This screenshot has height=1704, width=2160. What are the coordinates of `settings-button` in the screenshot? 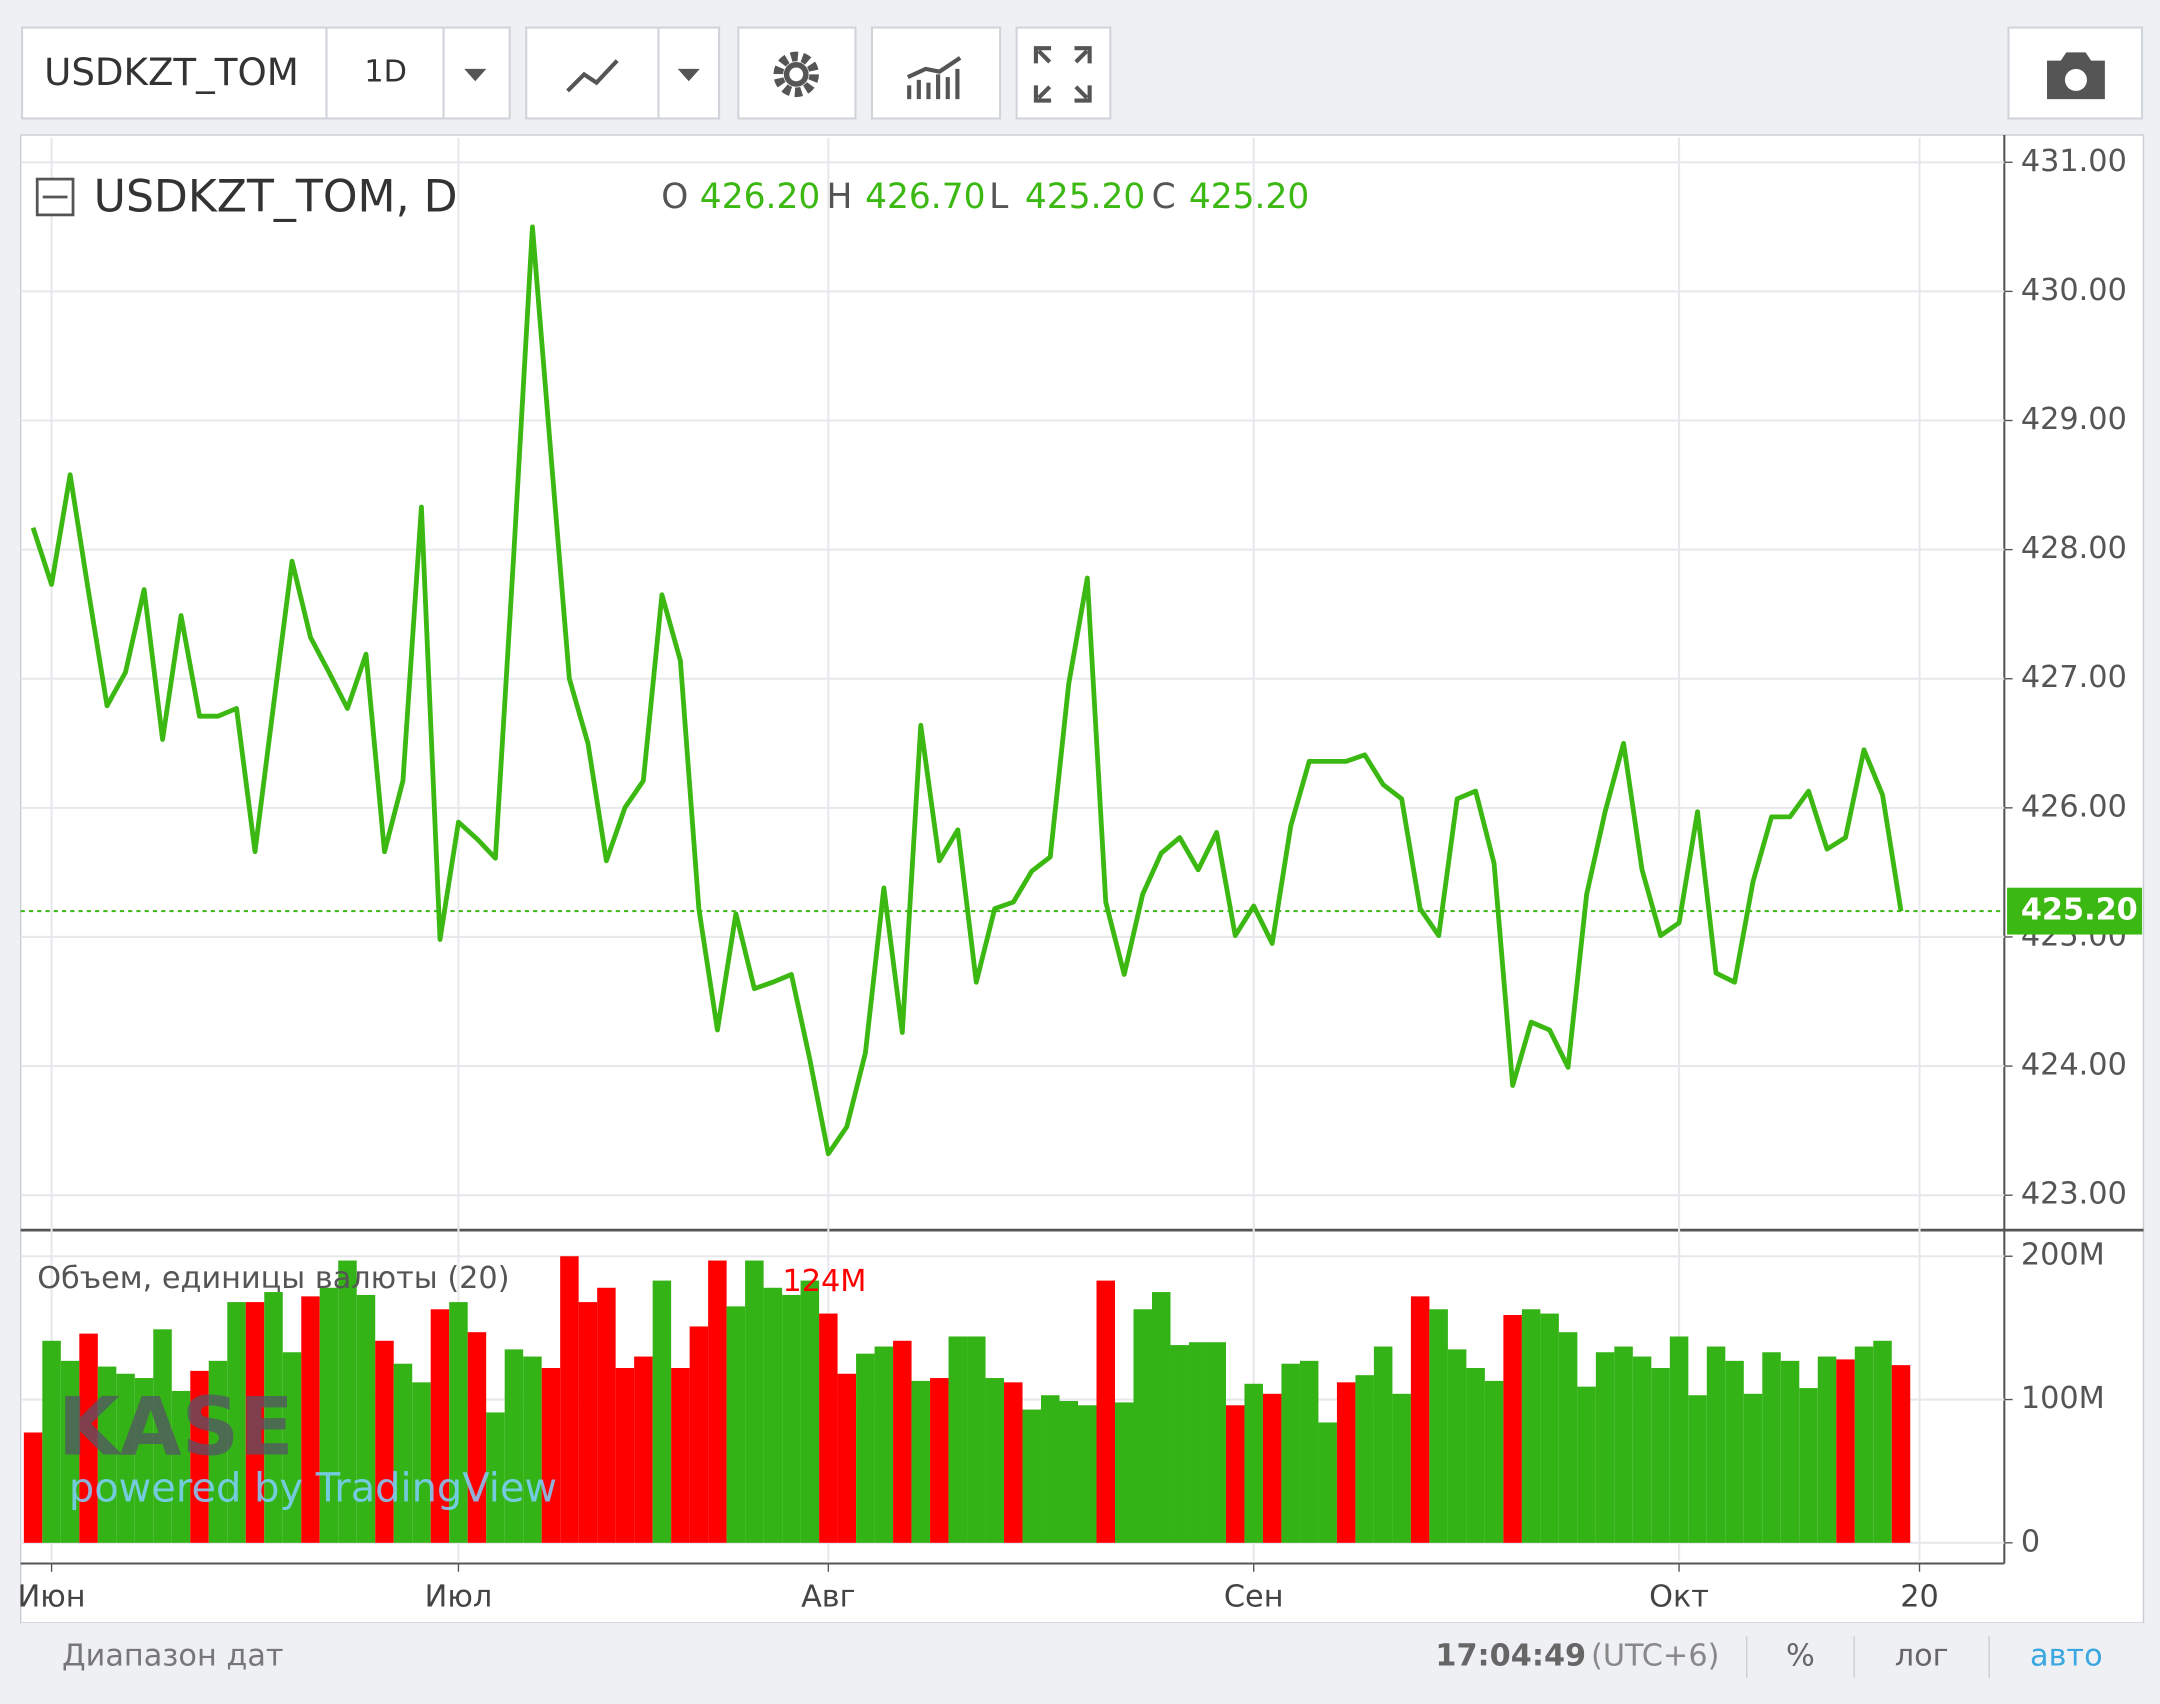 It's located at (797, 73).